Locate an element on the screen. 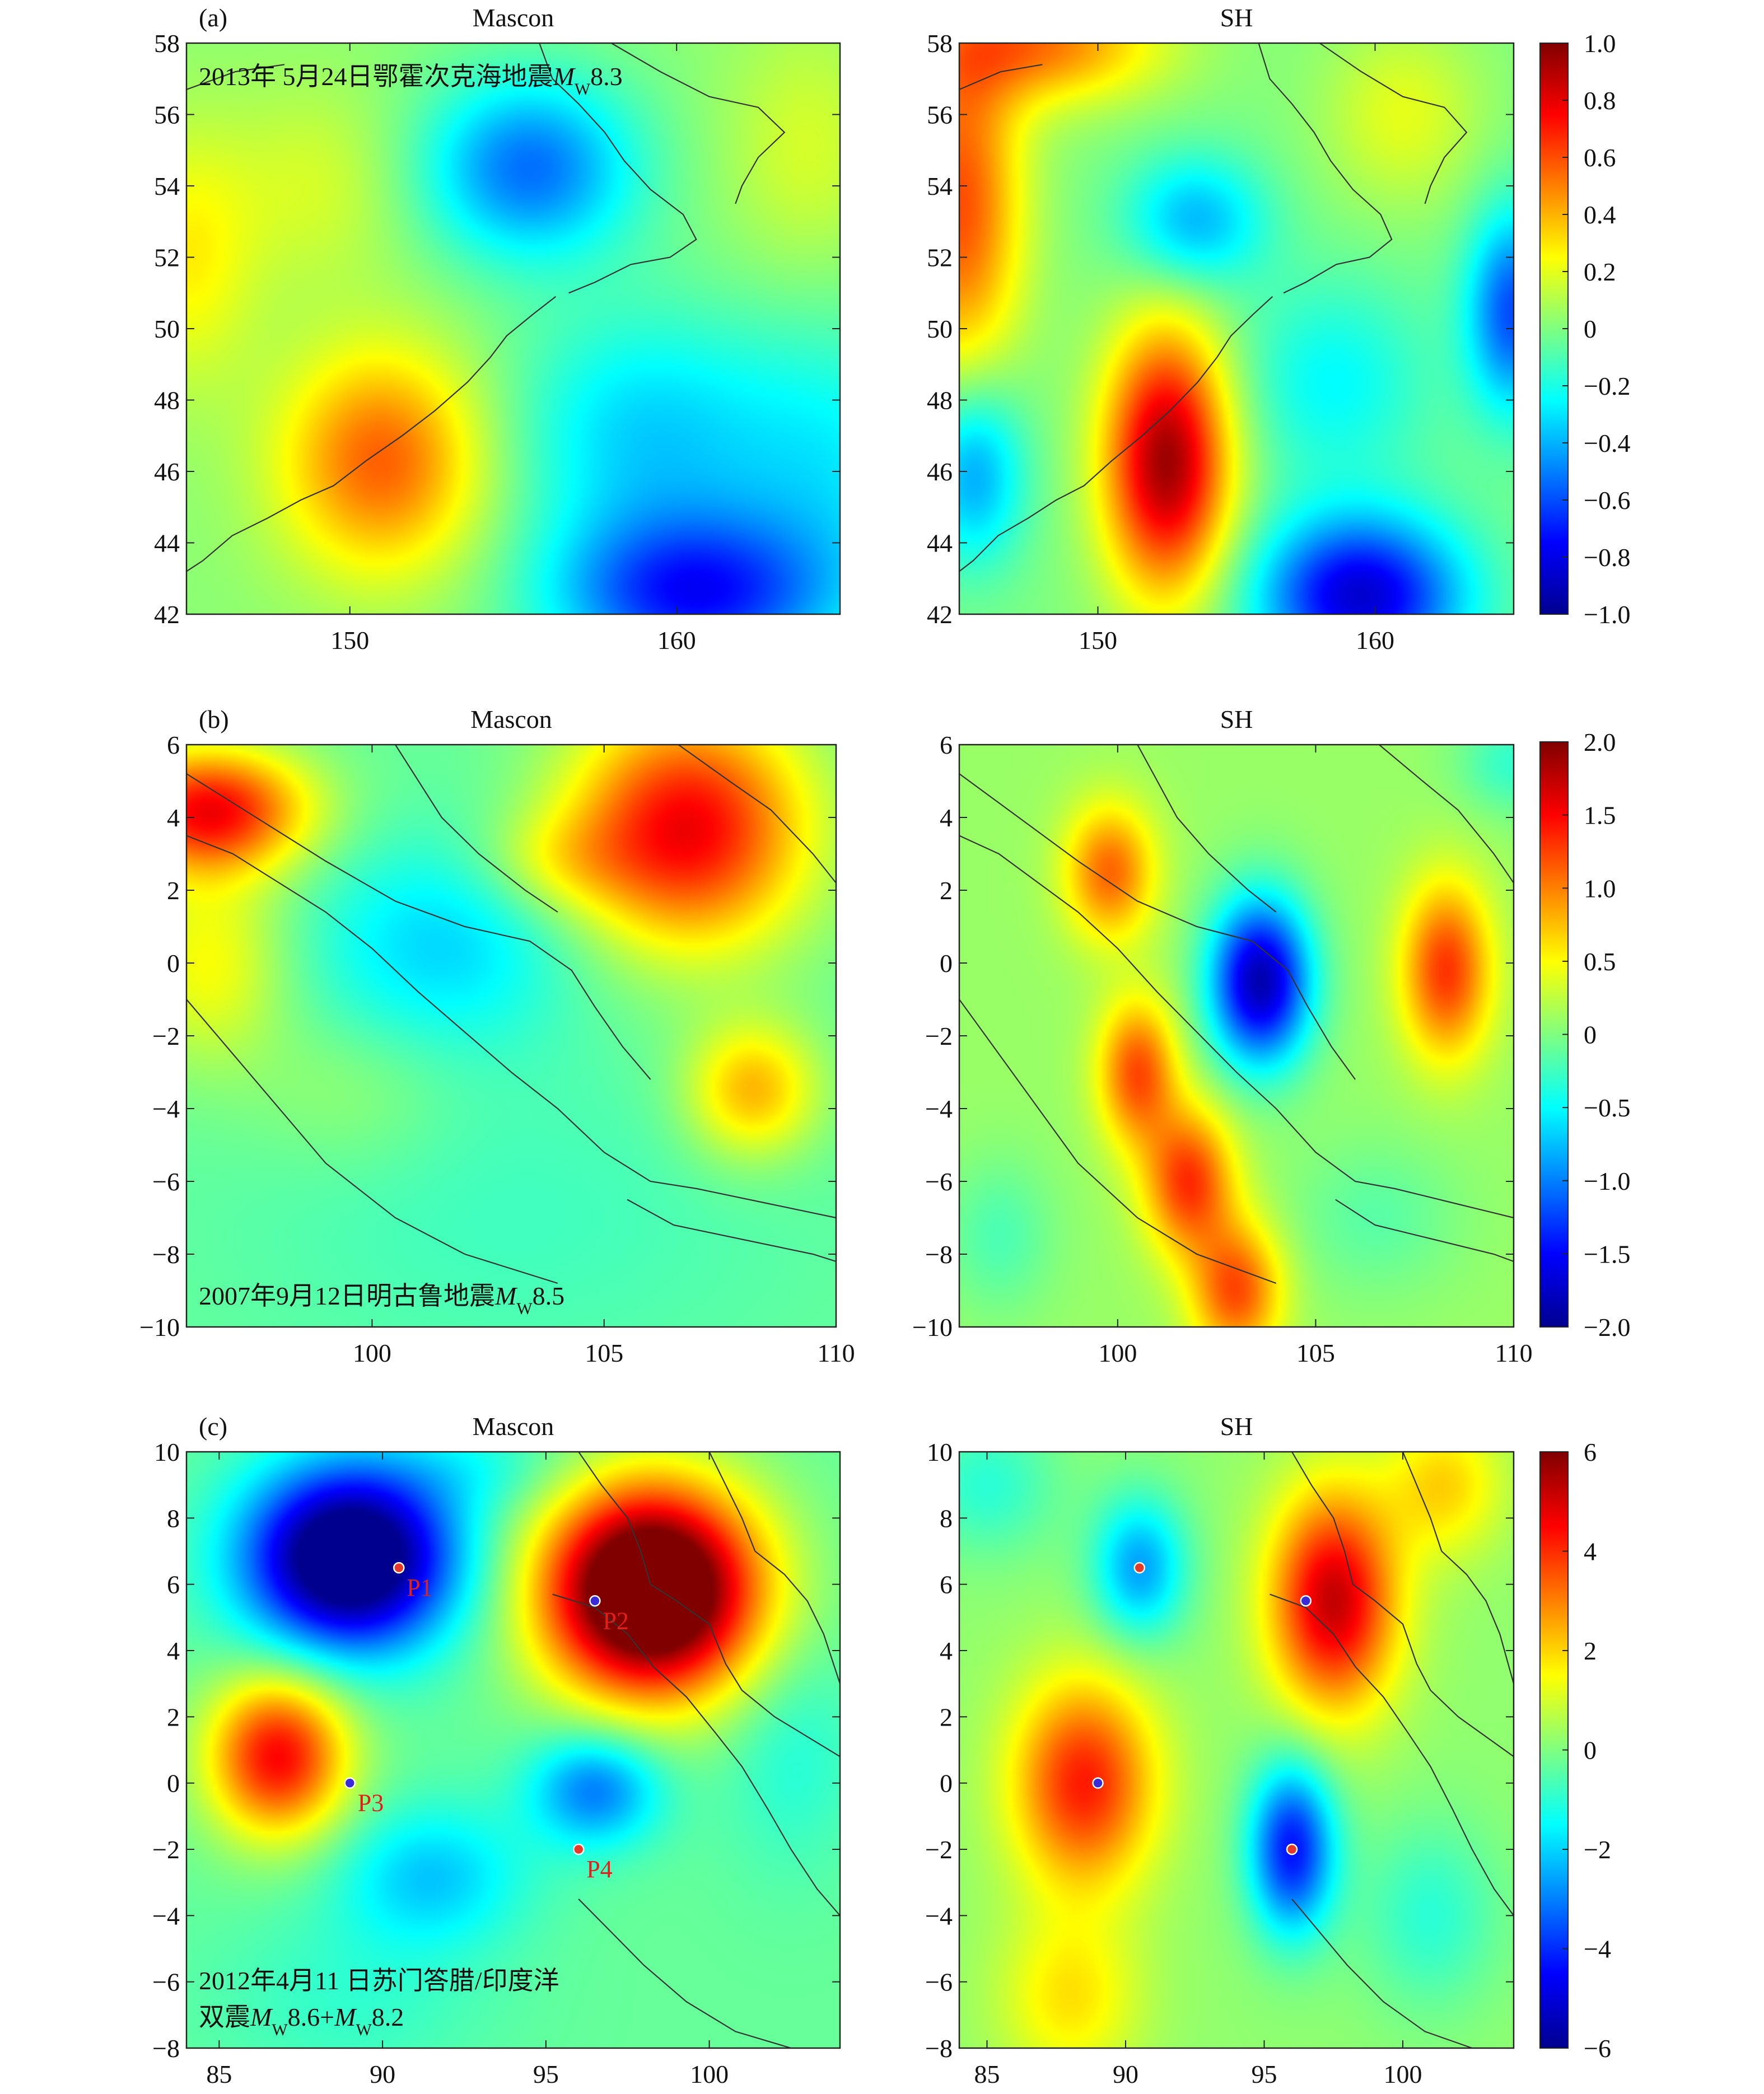  event-label: 2012年4月11 日苏门答腊/印度洋 is located at coordinates (379, 1980).